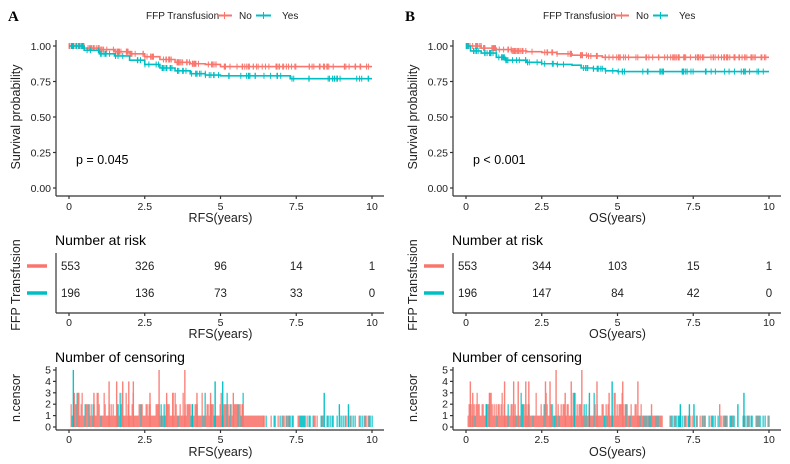 This screenshot has width=790, height=464. I want to click on risk-table-title: Number at risk, so click(498, 240).